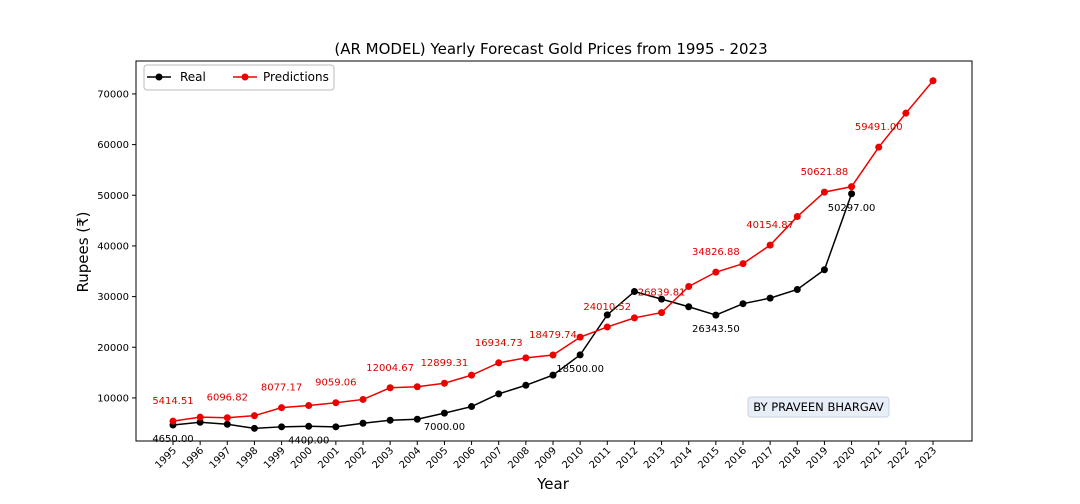 Image resolution: width=1080 pixels, height=504 pixels. Describe the element at coordinates (852, 208) in the screenshot. I see `real-value-label: 50297.00` at that location.